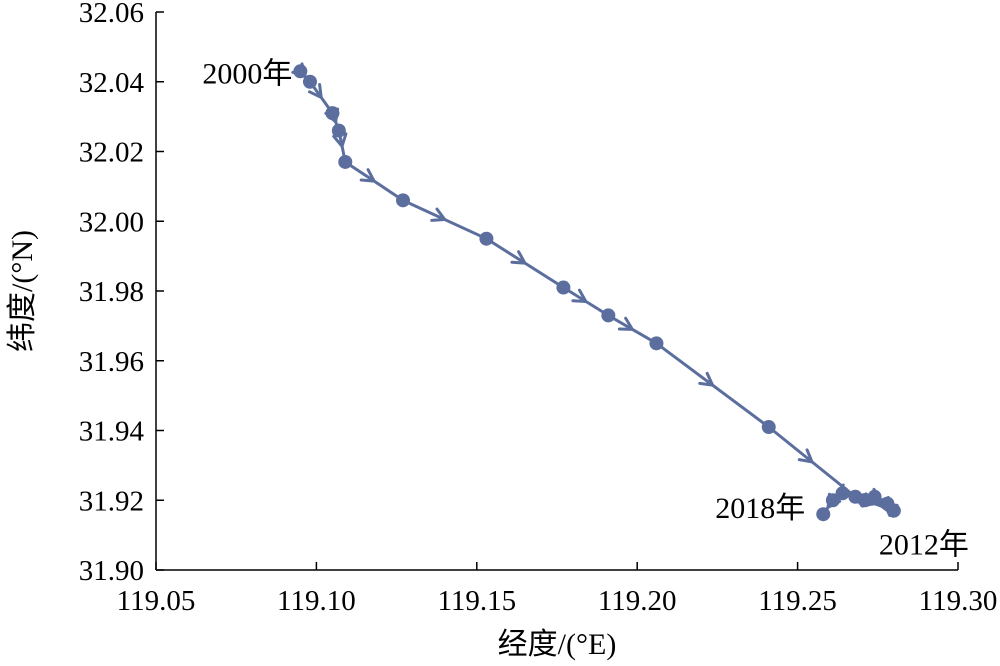  What do you see at coordinates (316, 601) in the screenshot?
I see `x-tick-label: 119.10` at bounding box center [316, 601].